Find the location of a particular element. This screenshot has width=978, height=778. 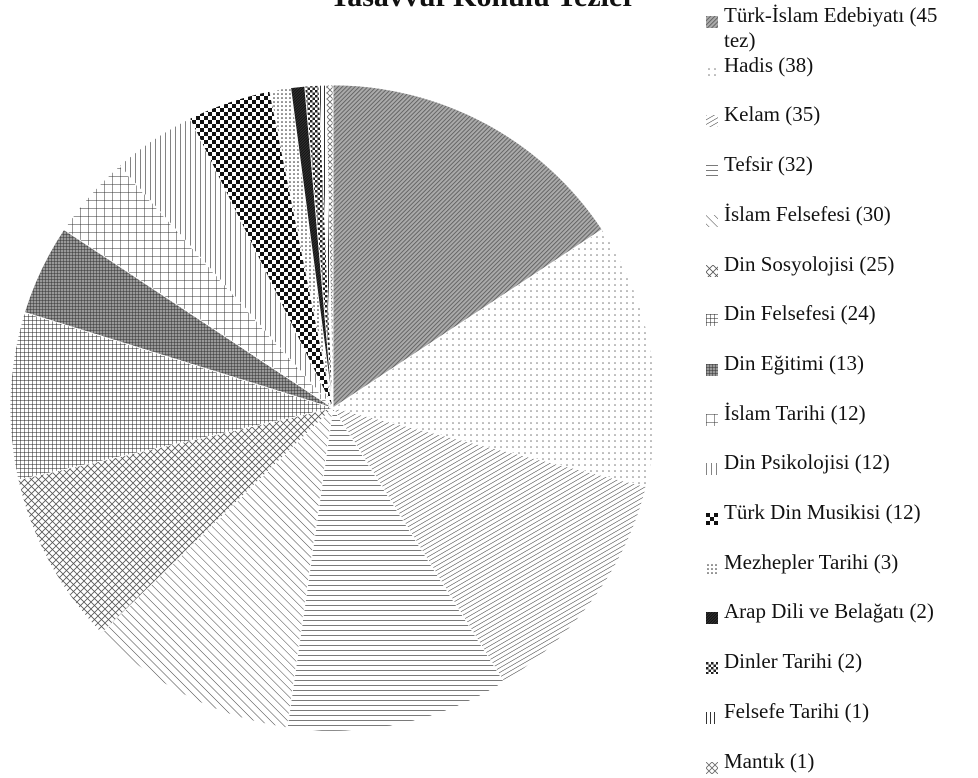

legend-item: Mantık (1) is located at coordinates (840, 761).